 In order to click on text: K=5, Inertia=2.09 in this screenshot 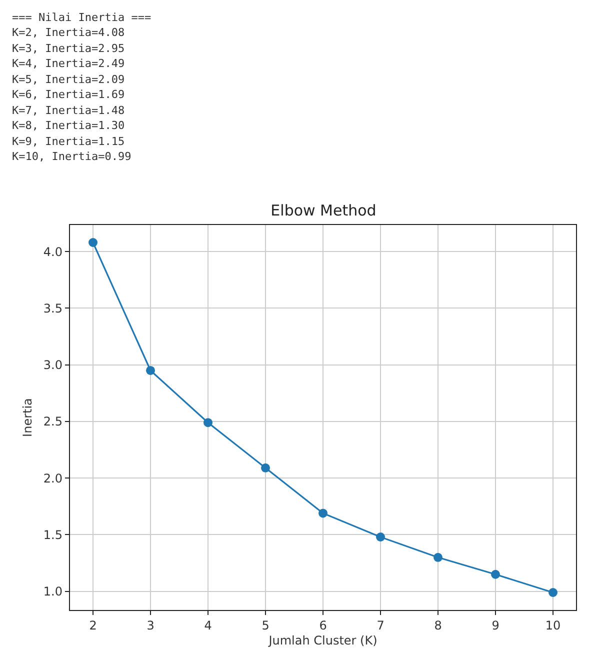, I will do `click(68, 79)`.